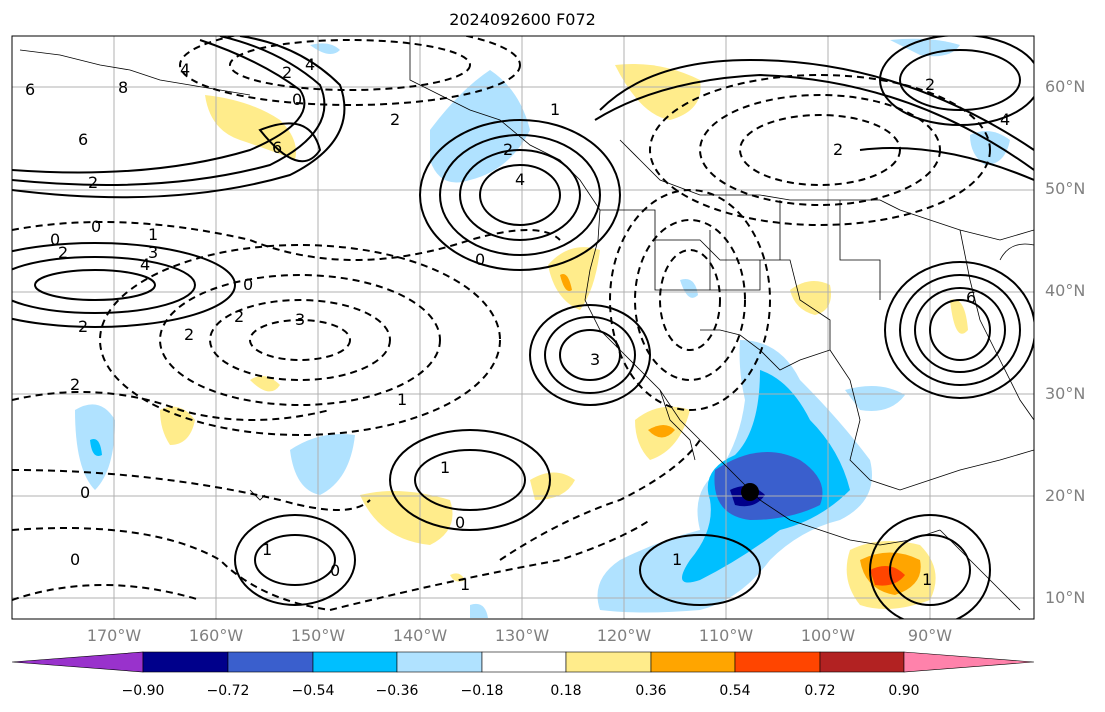  Describe the element at coordinates (216, 635) in the screenshot. I see `lon-label: 160°W` at that location.